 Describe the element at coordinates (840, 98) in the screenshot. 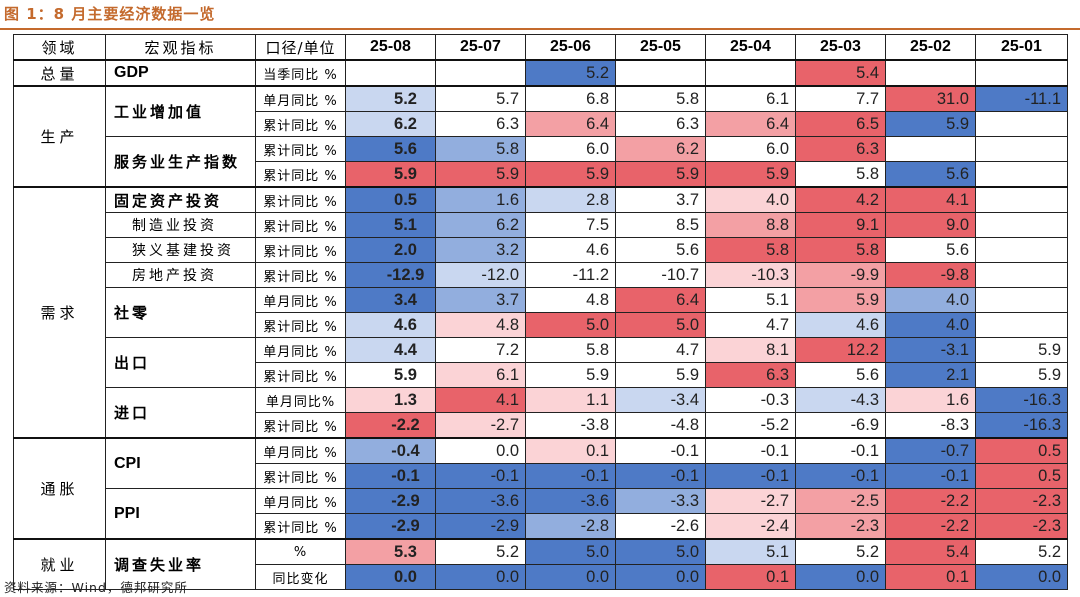

I see `value-cell: 7.7` at that location.